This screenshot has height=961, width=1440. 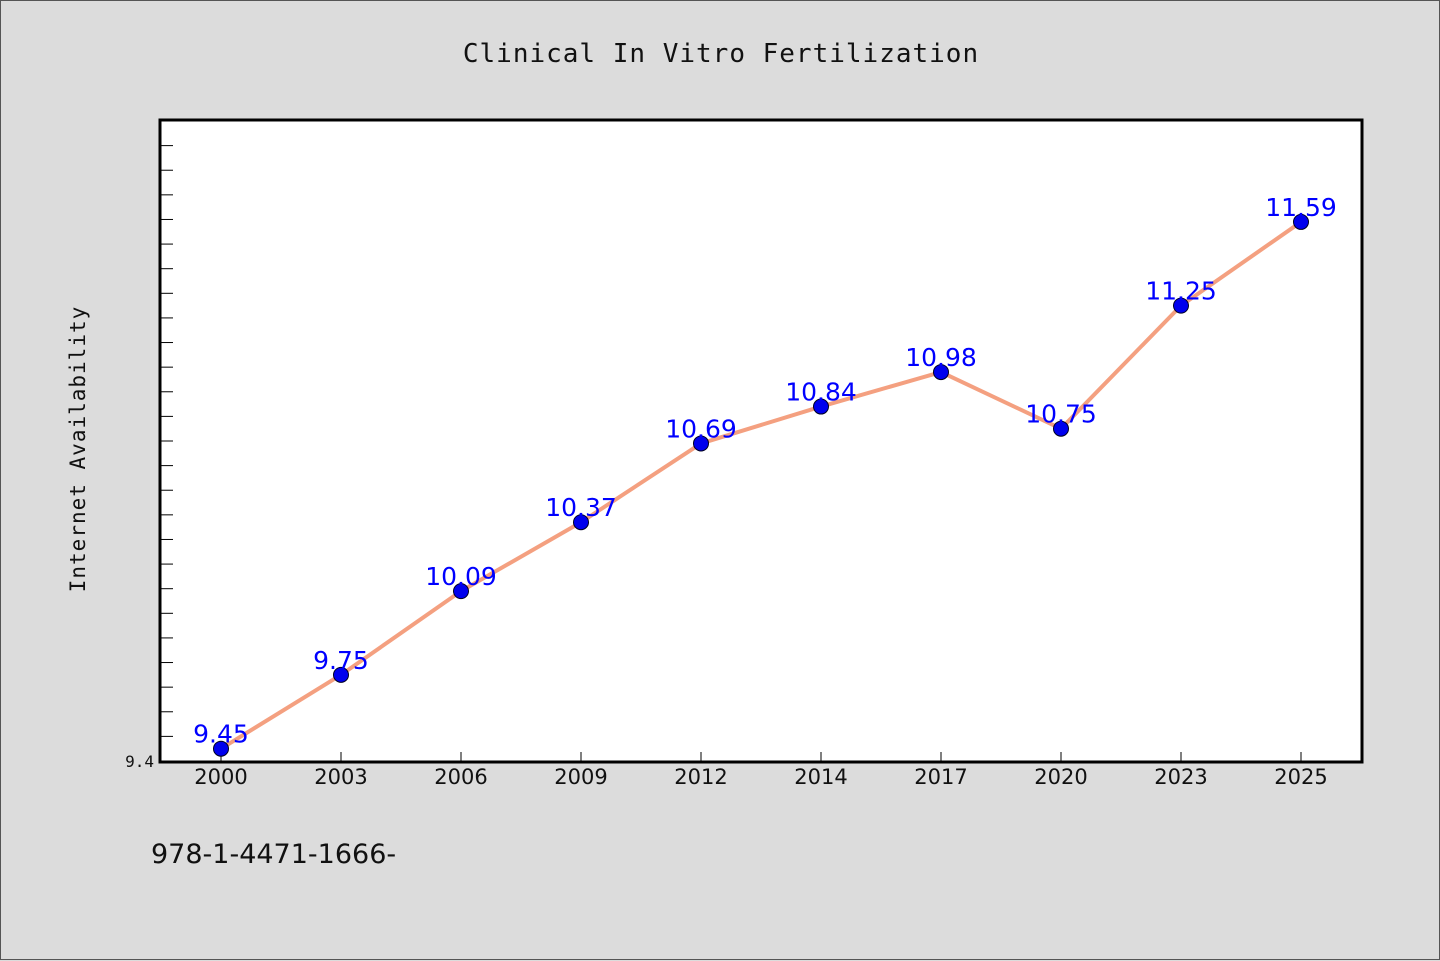 I want to click on data-label: 10.84, so click(x=821, y=392).